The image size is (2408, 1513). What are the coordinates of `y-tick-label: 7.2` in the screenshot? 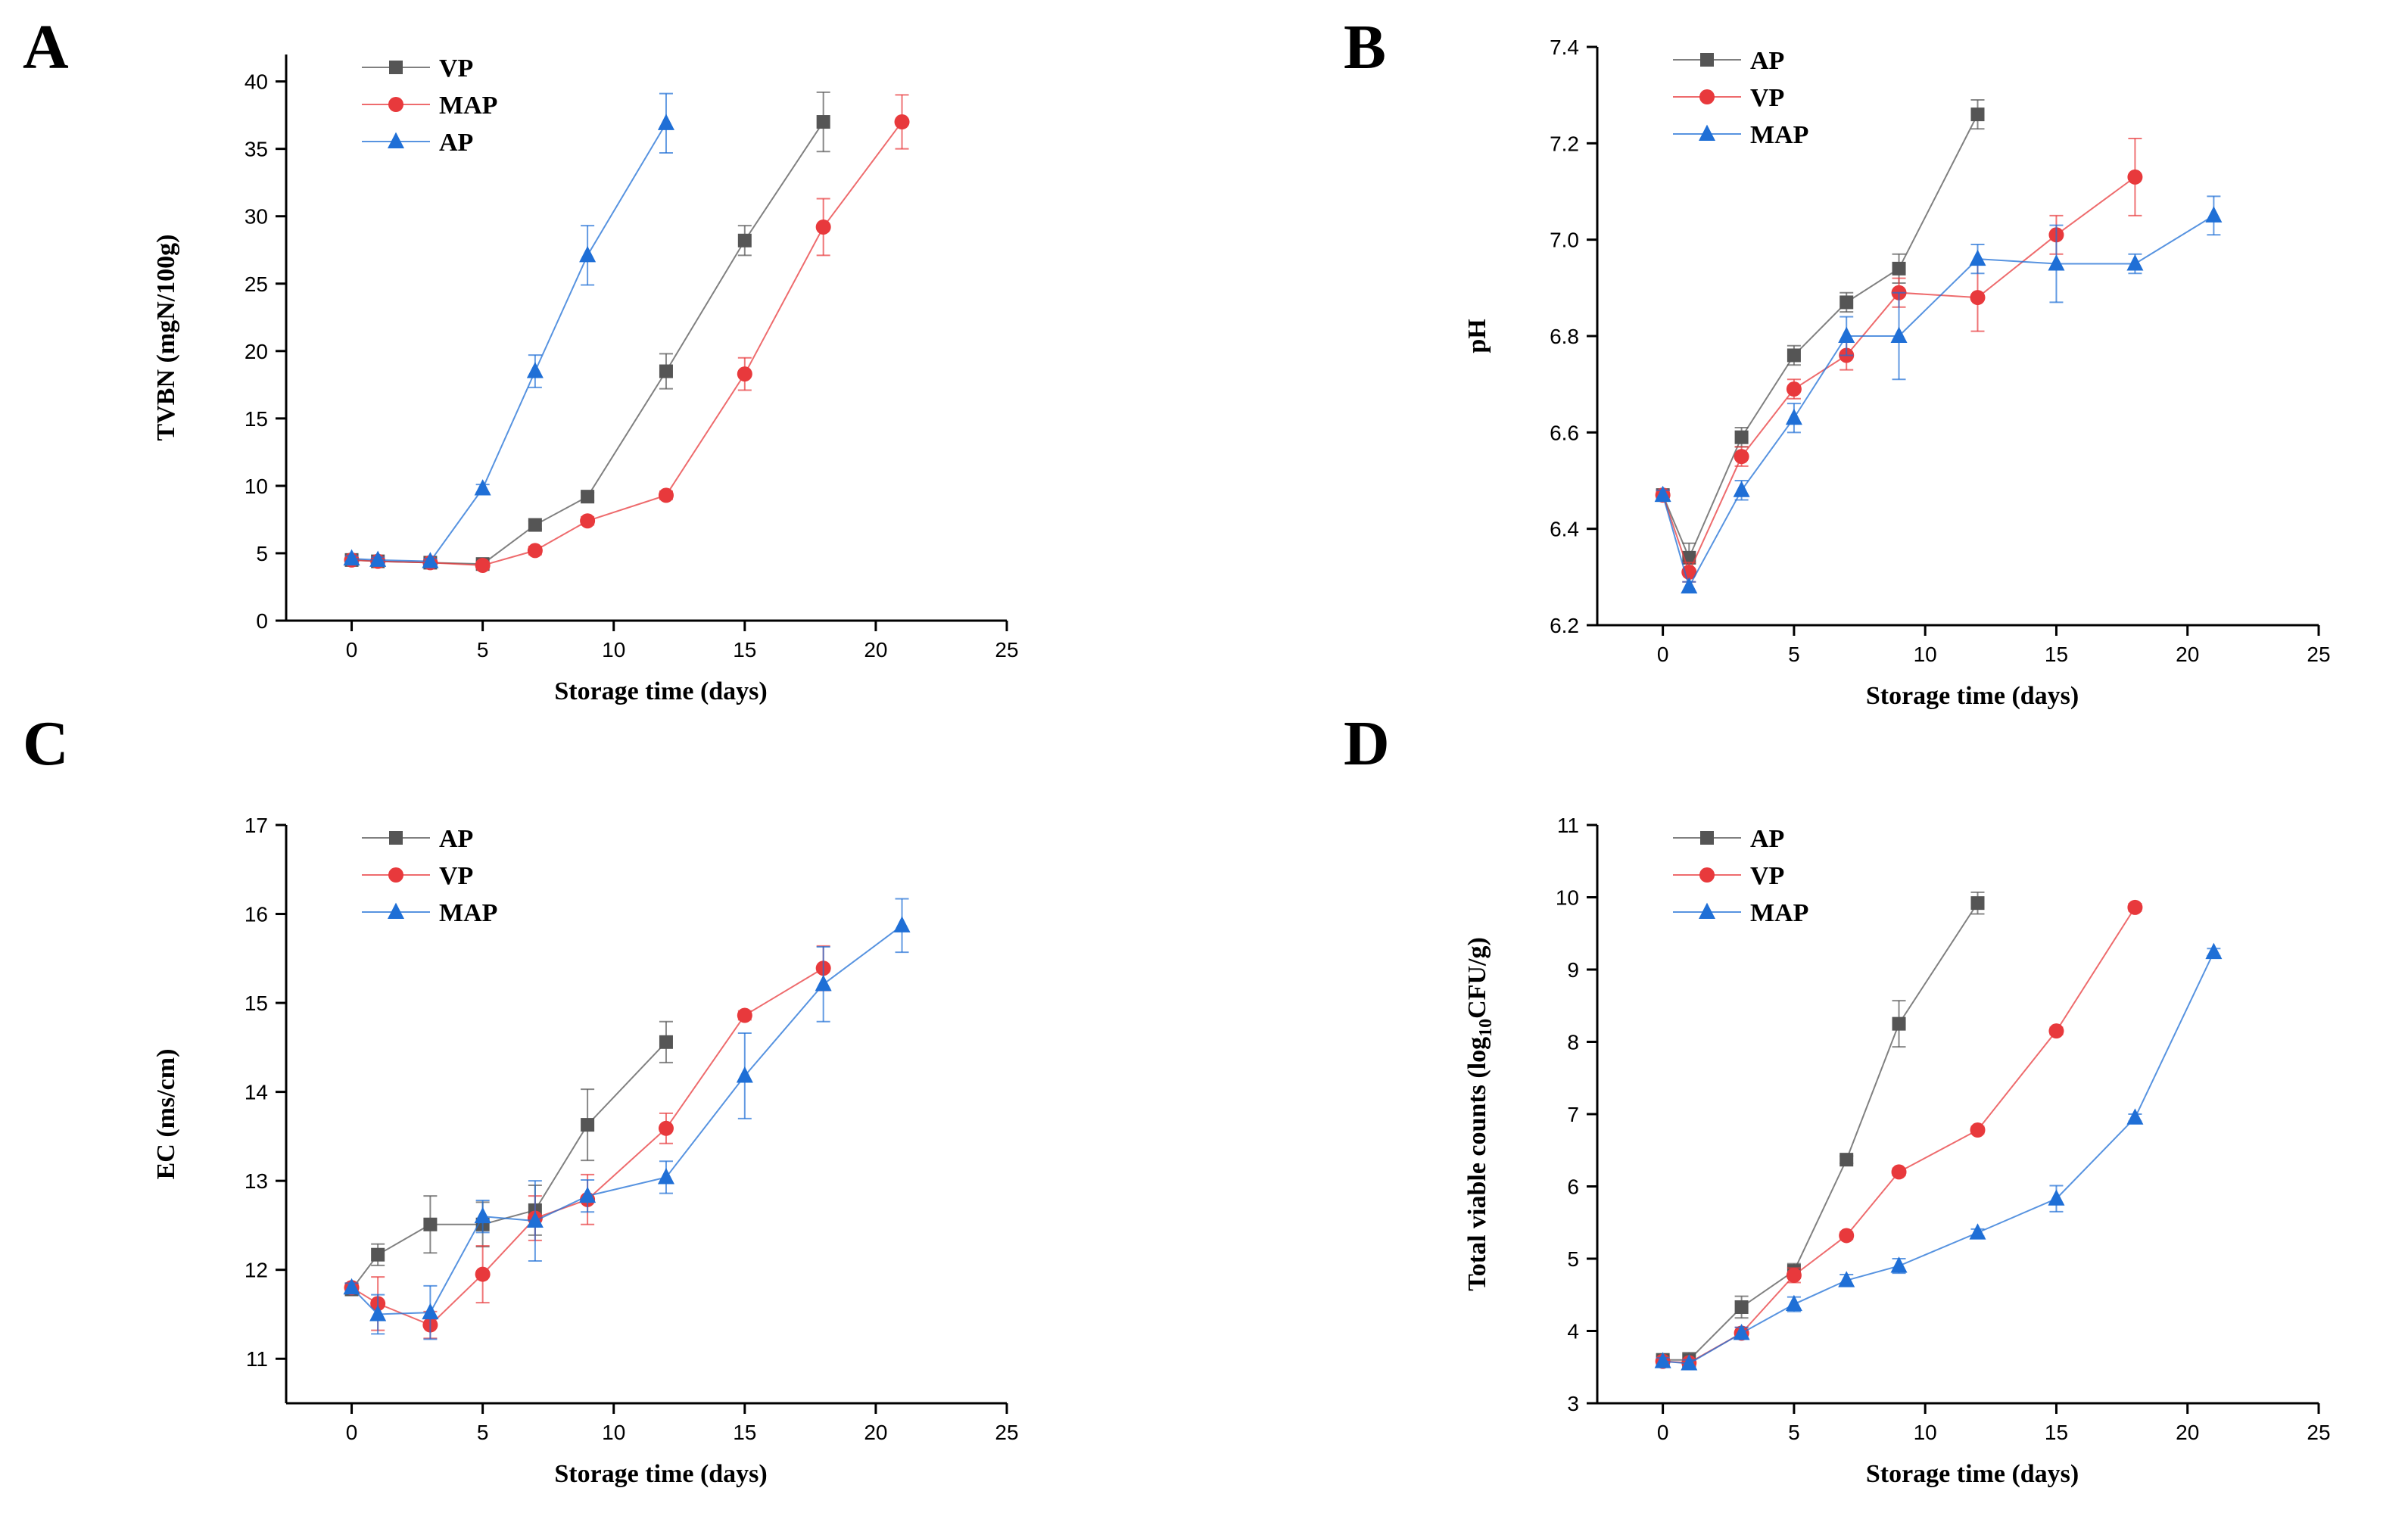 It's located at (1565, 143).